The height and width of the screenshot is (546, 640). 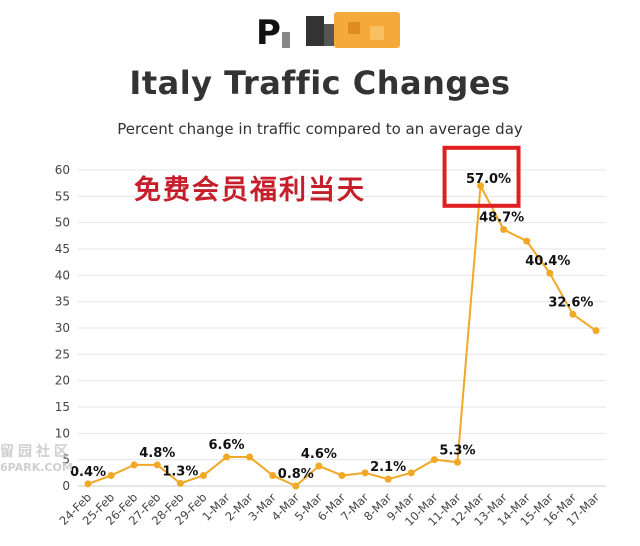 I want to click on site-watermark: 留园社区 6PARK.COM, so click(x=36, y=460).